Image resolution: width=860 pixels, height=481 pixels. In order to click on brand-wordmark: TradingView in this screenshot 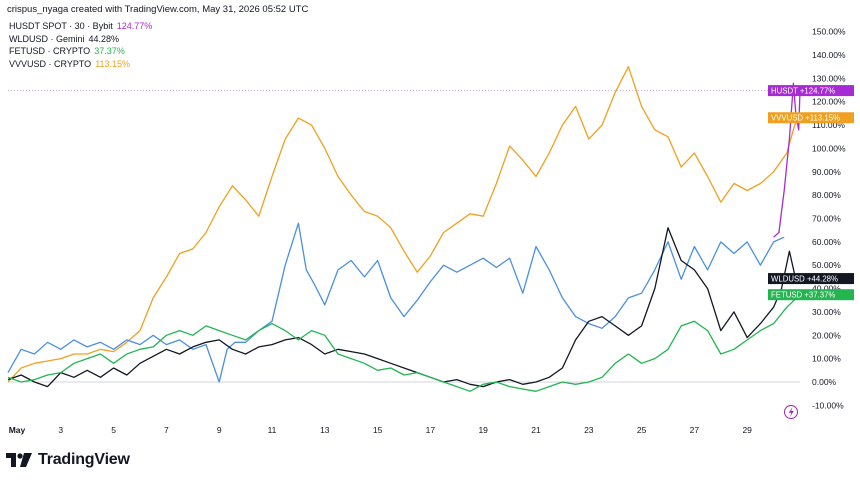, I will do `click(84, 459)`.